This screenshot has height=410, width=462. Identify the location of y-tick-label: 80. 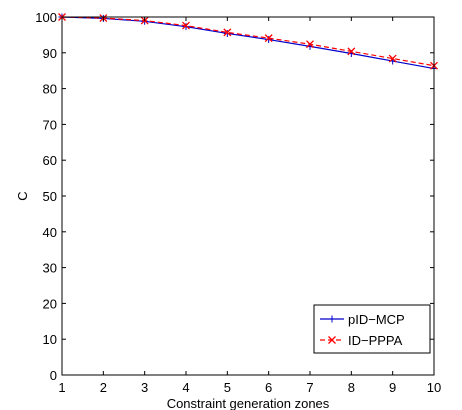
(50, 89).